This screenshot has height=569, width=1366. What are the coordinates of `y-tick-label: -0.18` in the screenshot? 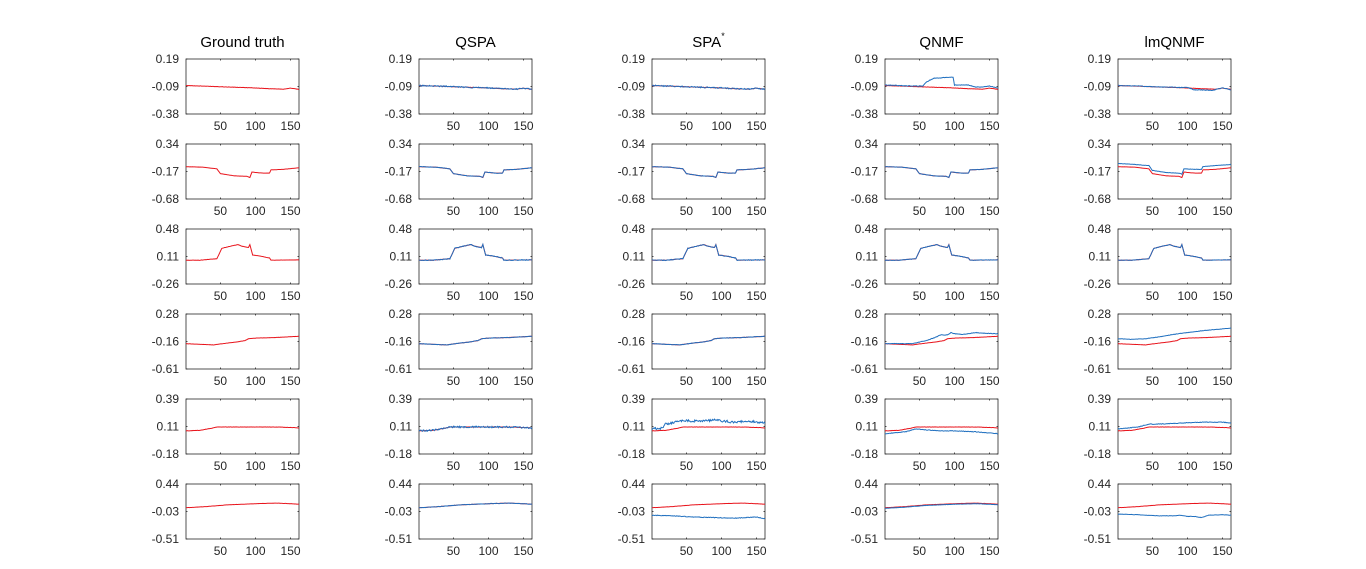 It's located at (166, 454).